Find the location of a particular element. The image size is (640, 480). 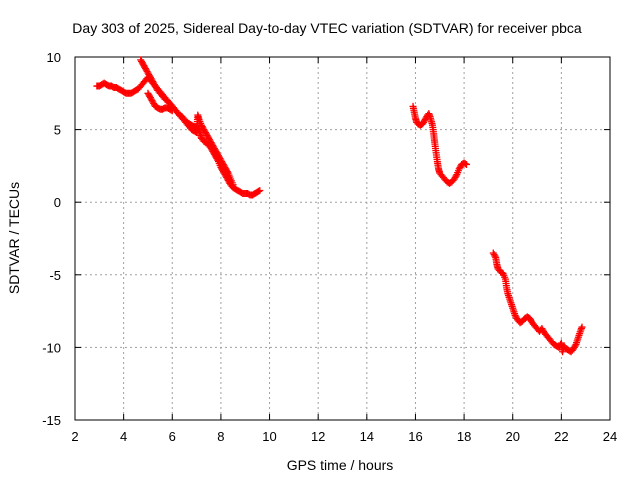

x-tick-label: 10 is located at coordinates (269, 436).